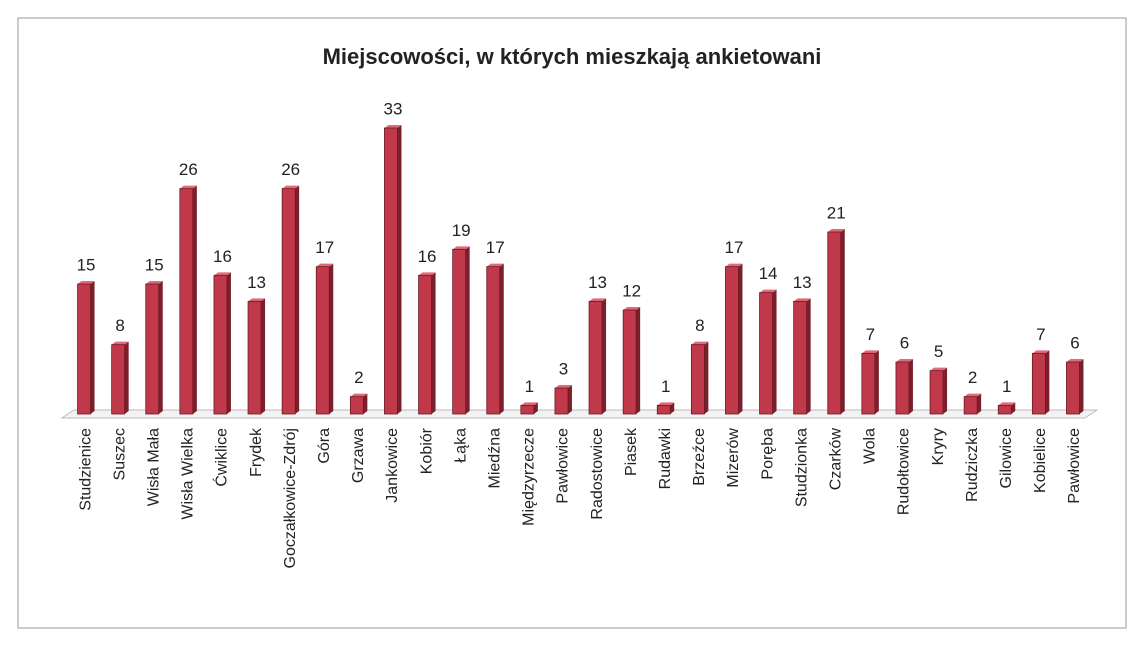  Describe the element at coordinates (392, 465) in the screenshot. I see `x-tick-label: Jankowice` at that location.